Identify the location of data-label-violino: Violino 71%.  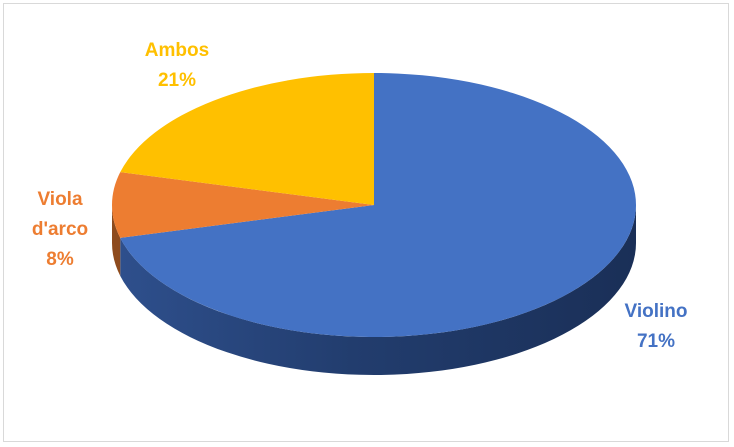
(656, 326).